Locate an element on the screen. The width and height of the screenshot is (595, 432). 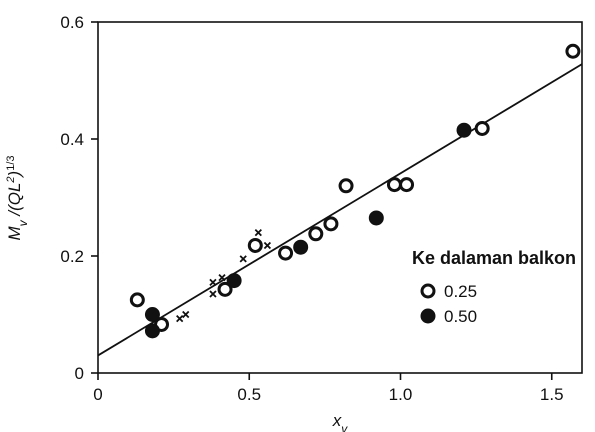
legend-entry-025: 0.25 is located at coordinates (460, 291).